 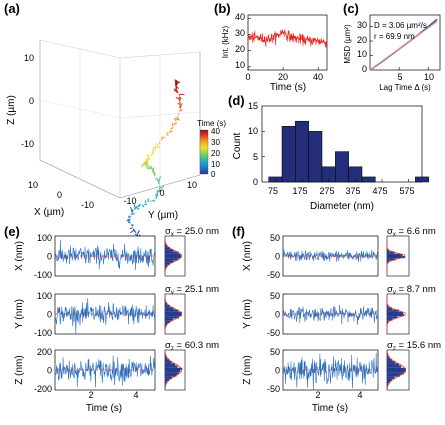 What do you see at coordinates (414, 346) in the screenshot?
I see `f-sigma-label: σz = 15.6 nm` at bounding box center [414, 346].